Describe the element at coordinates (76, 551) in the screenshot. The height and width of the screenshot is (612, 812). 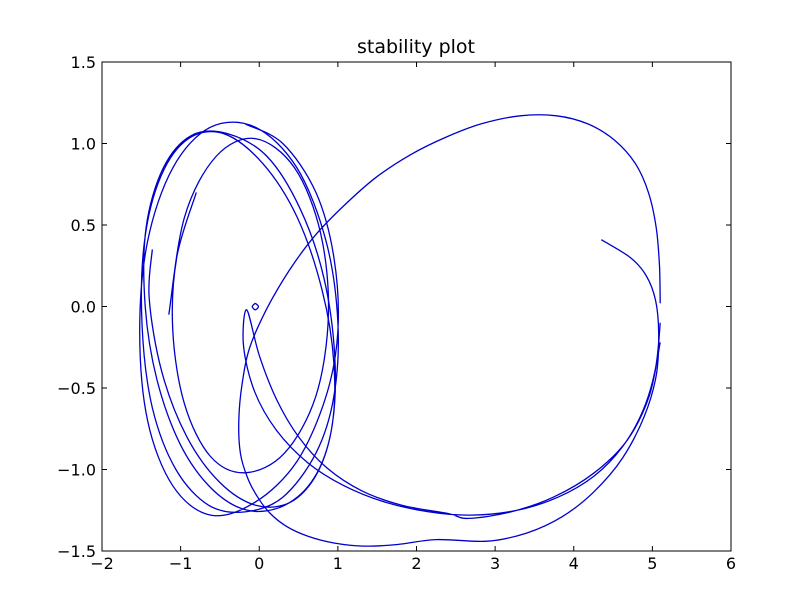
I see `y-tick-label: −1.5` at that location.